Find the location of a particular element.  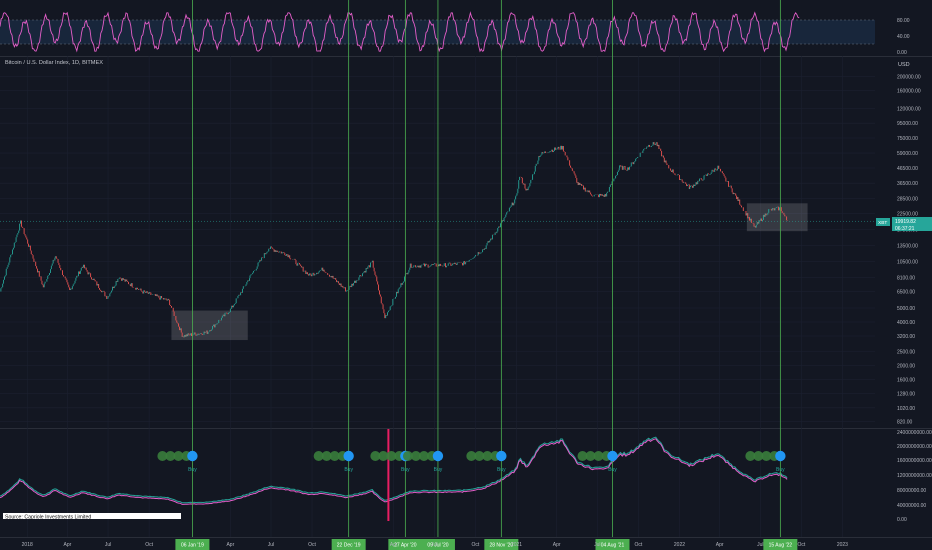

signal-date-label: 09 Jul '20 is located at coordinates (437, 546).